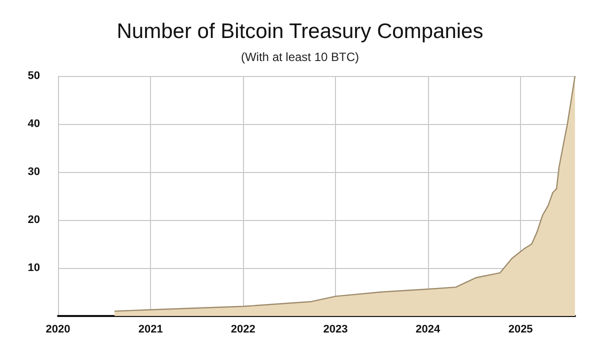  Describe the element at coordinates (58, 330) in the screenshot. I see `x-tick-label: 2020` at that location.